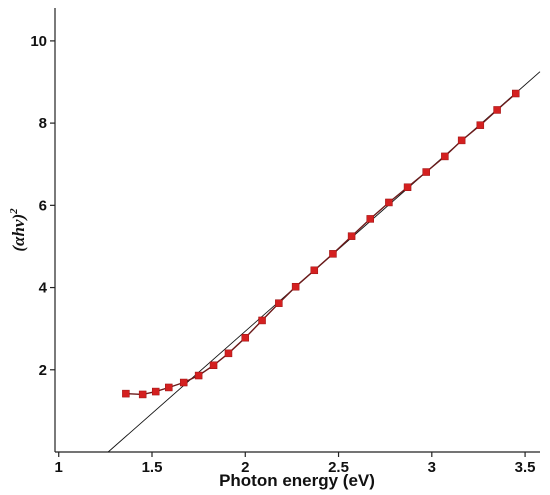 The width and height of the screenshot is (550, 495). I want to click on x-tick-label: 1, so click(59, 467).